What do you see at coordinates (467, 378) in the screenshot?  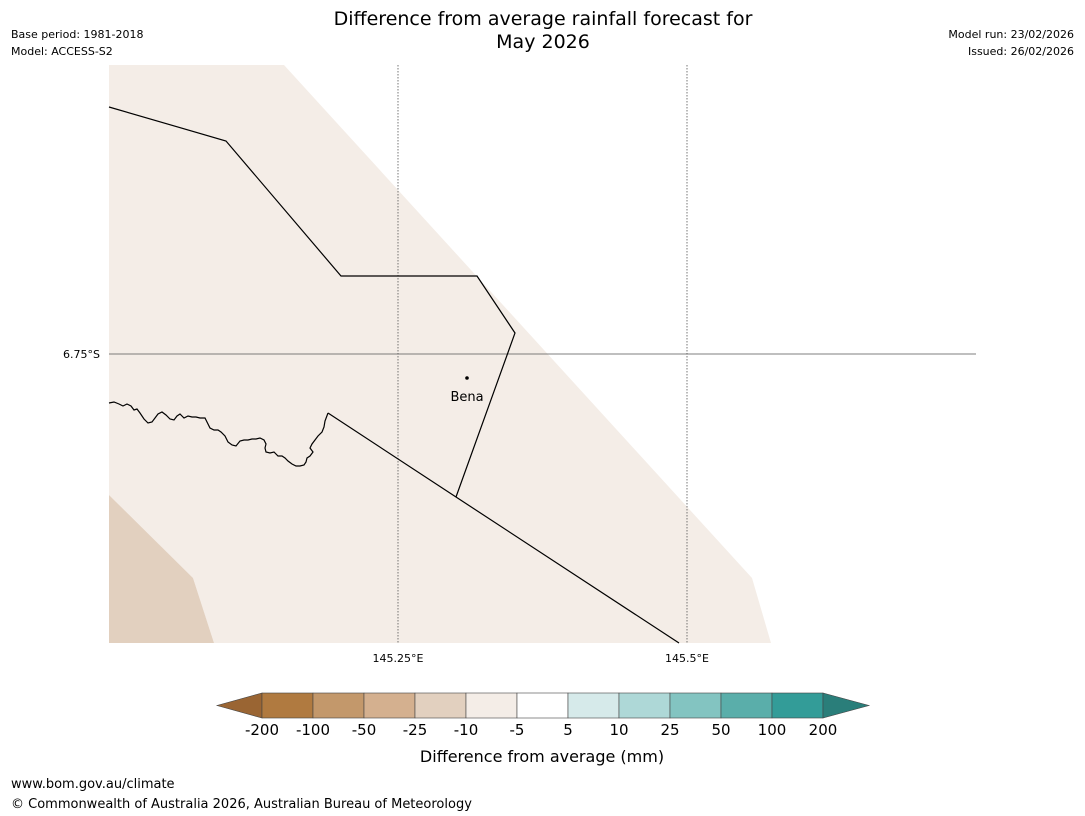 I see `place-marker` at bounding box center [467, 378].